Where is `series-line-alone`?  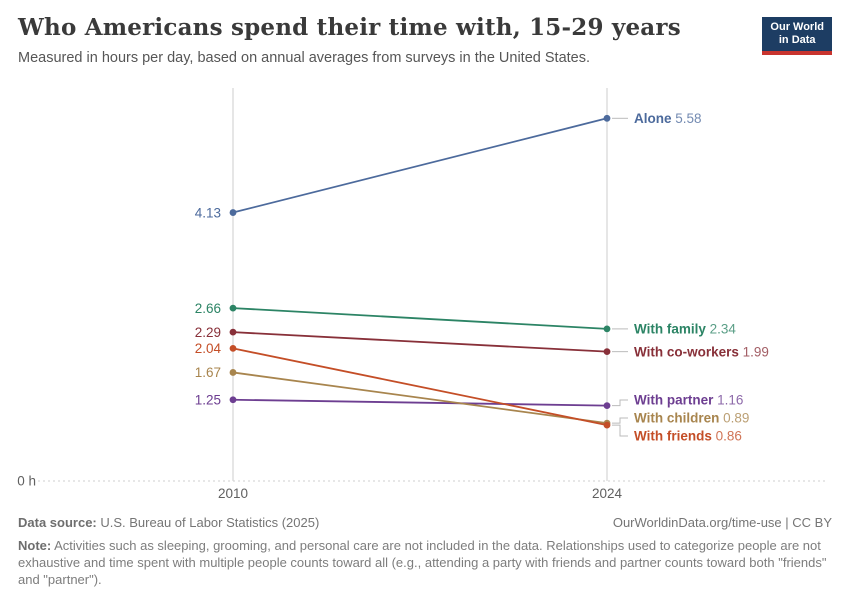
series-line-alone is located at coordinates (420, 165).